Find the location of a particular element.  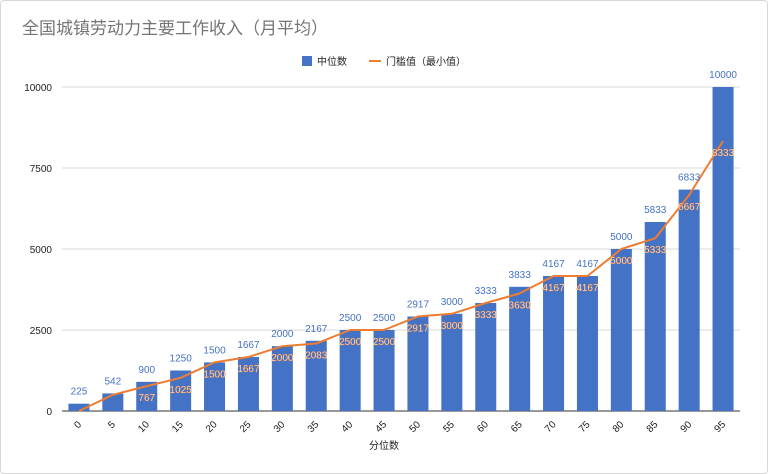

line-value-label: 5333 is located at coordinates (655, 250).